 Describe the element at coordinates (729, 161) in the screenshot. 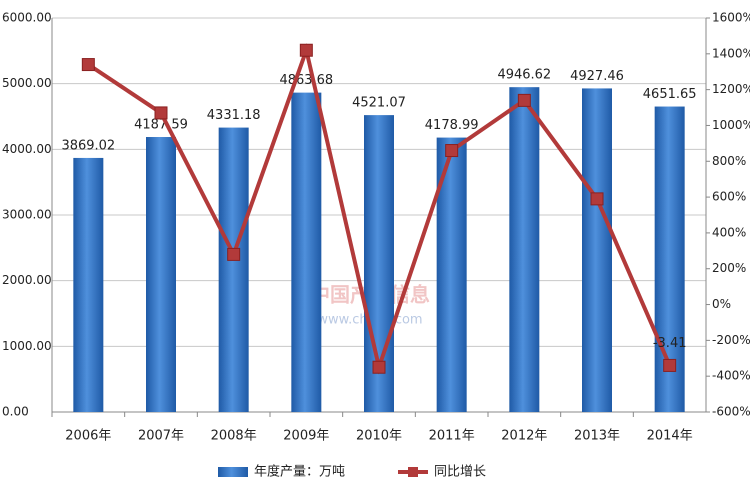

I see `y2-tick-label: 800%` at that location.